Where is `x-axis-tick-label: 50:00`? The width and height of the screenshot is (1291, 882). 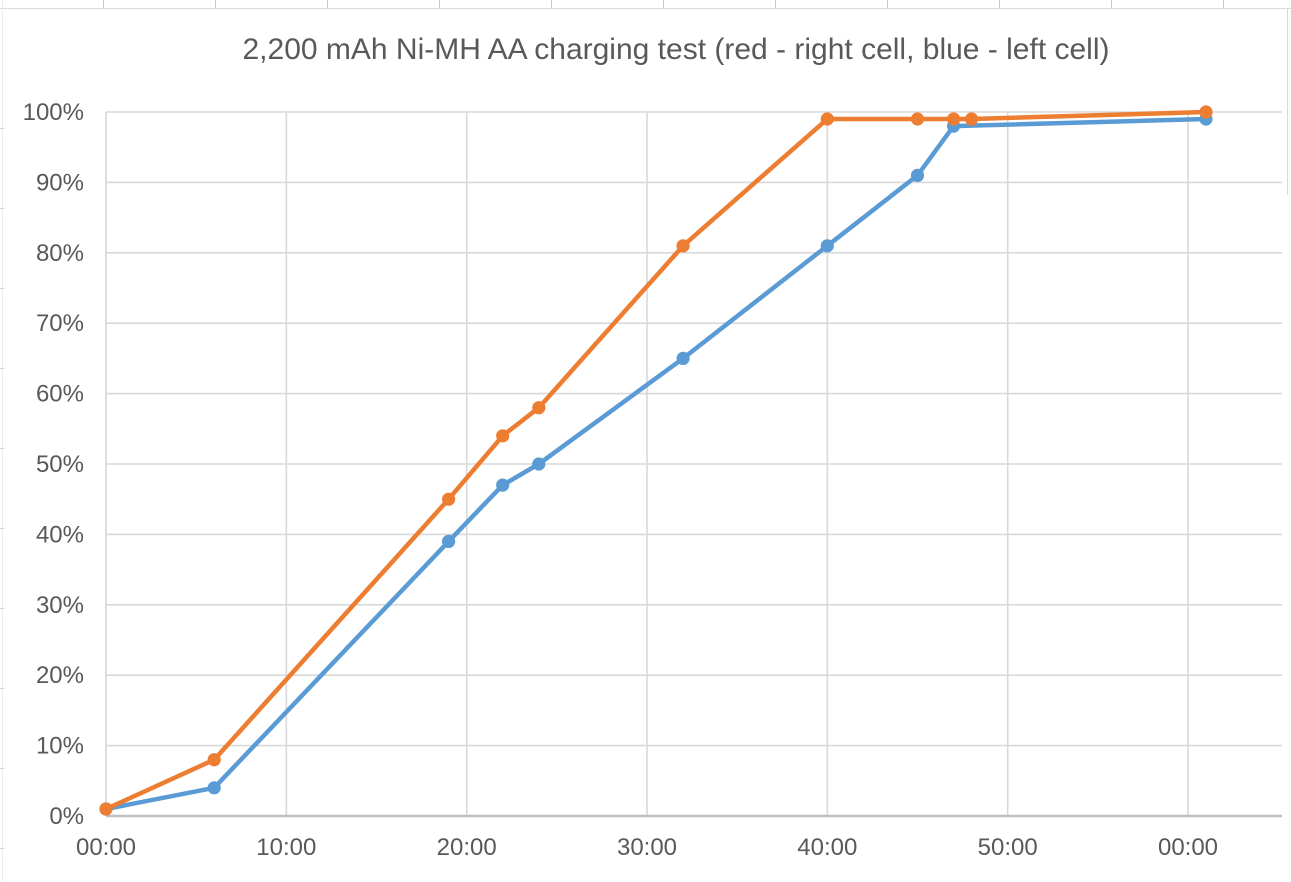 x-axis-tick-label: 50:00 is located at coordinates (1008, 847).